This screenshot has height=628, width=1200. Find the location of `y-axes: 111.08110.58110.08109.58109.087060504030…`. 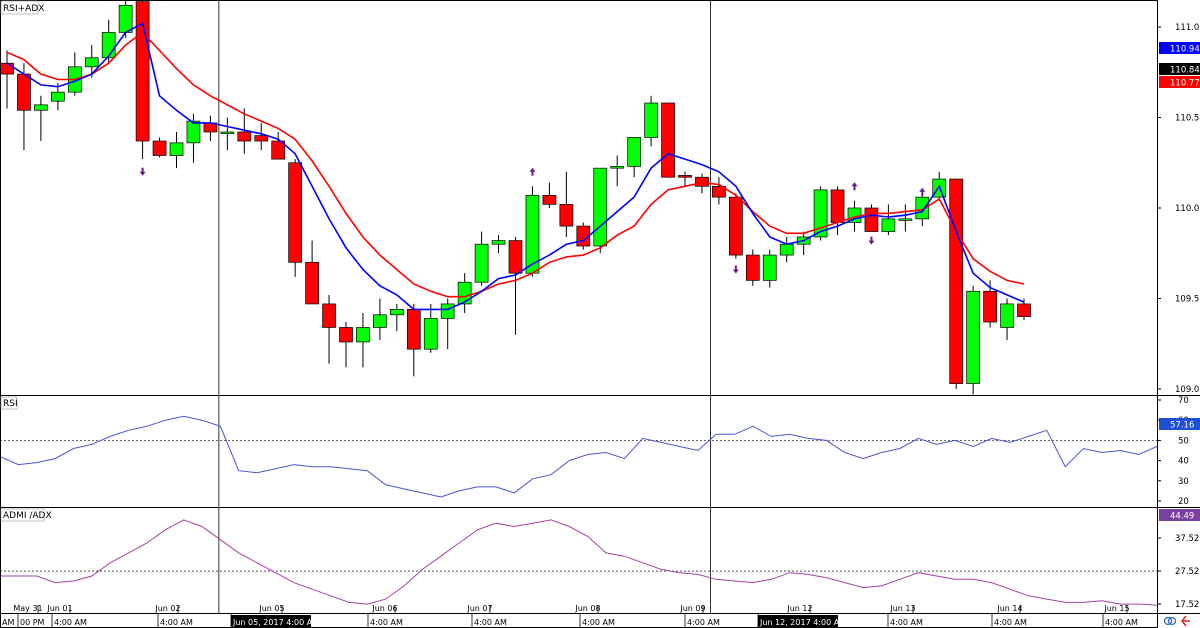

y-axes: 111.08110.58110.08109.58109.087060504030… is located at coordinates (1178, 316).